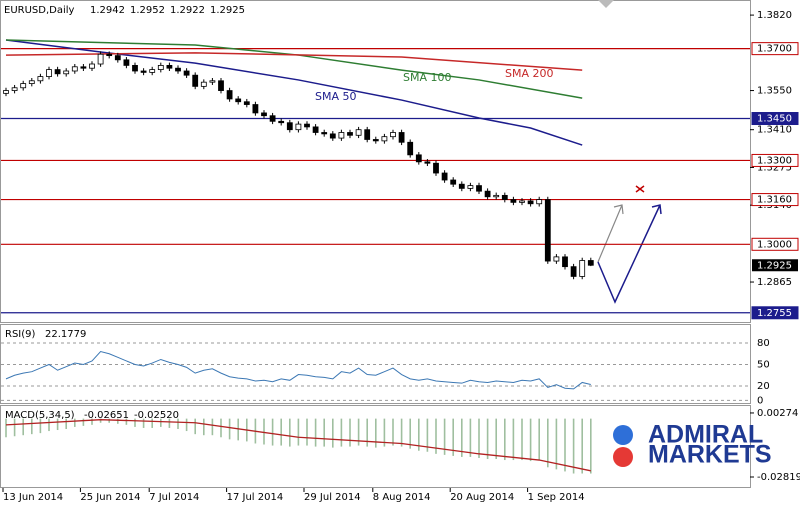 This screenshot has width=800, height=506. I want to click on macd-title: MACD(5,34,5), so click(40, 415).